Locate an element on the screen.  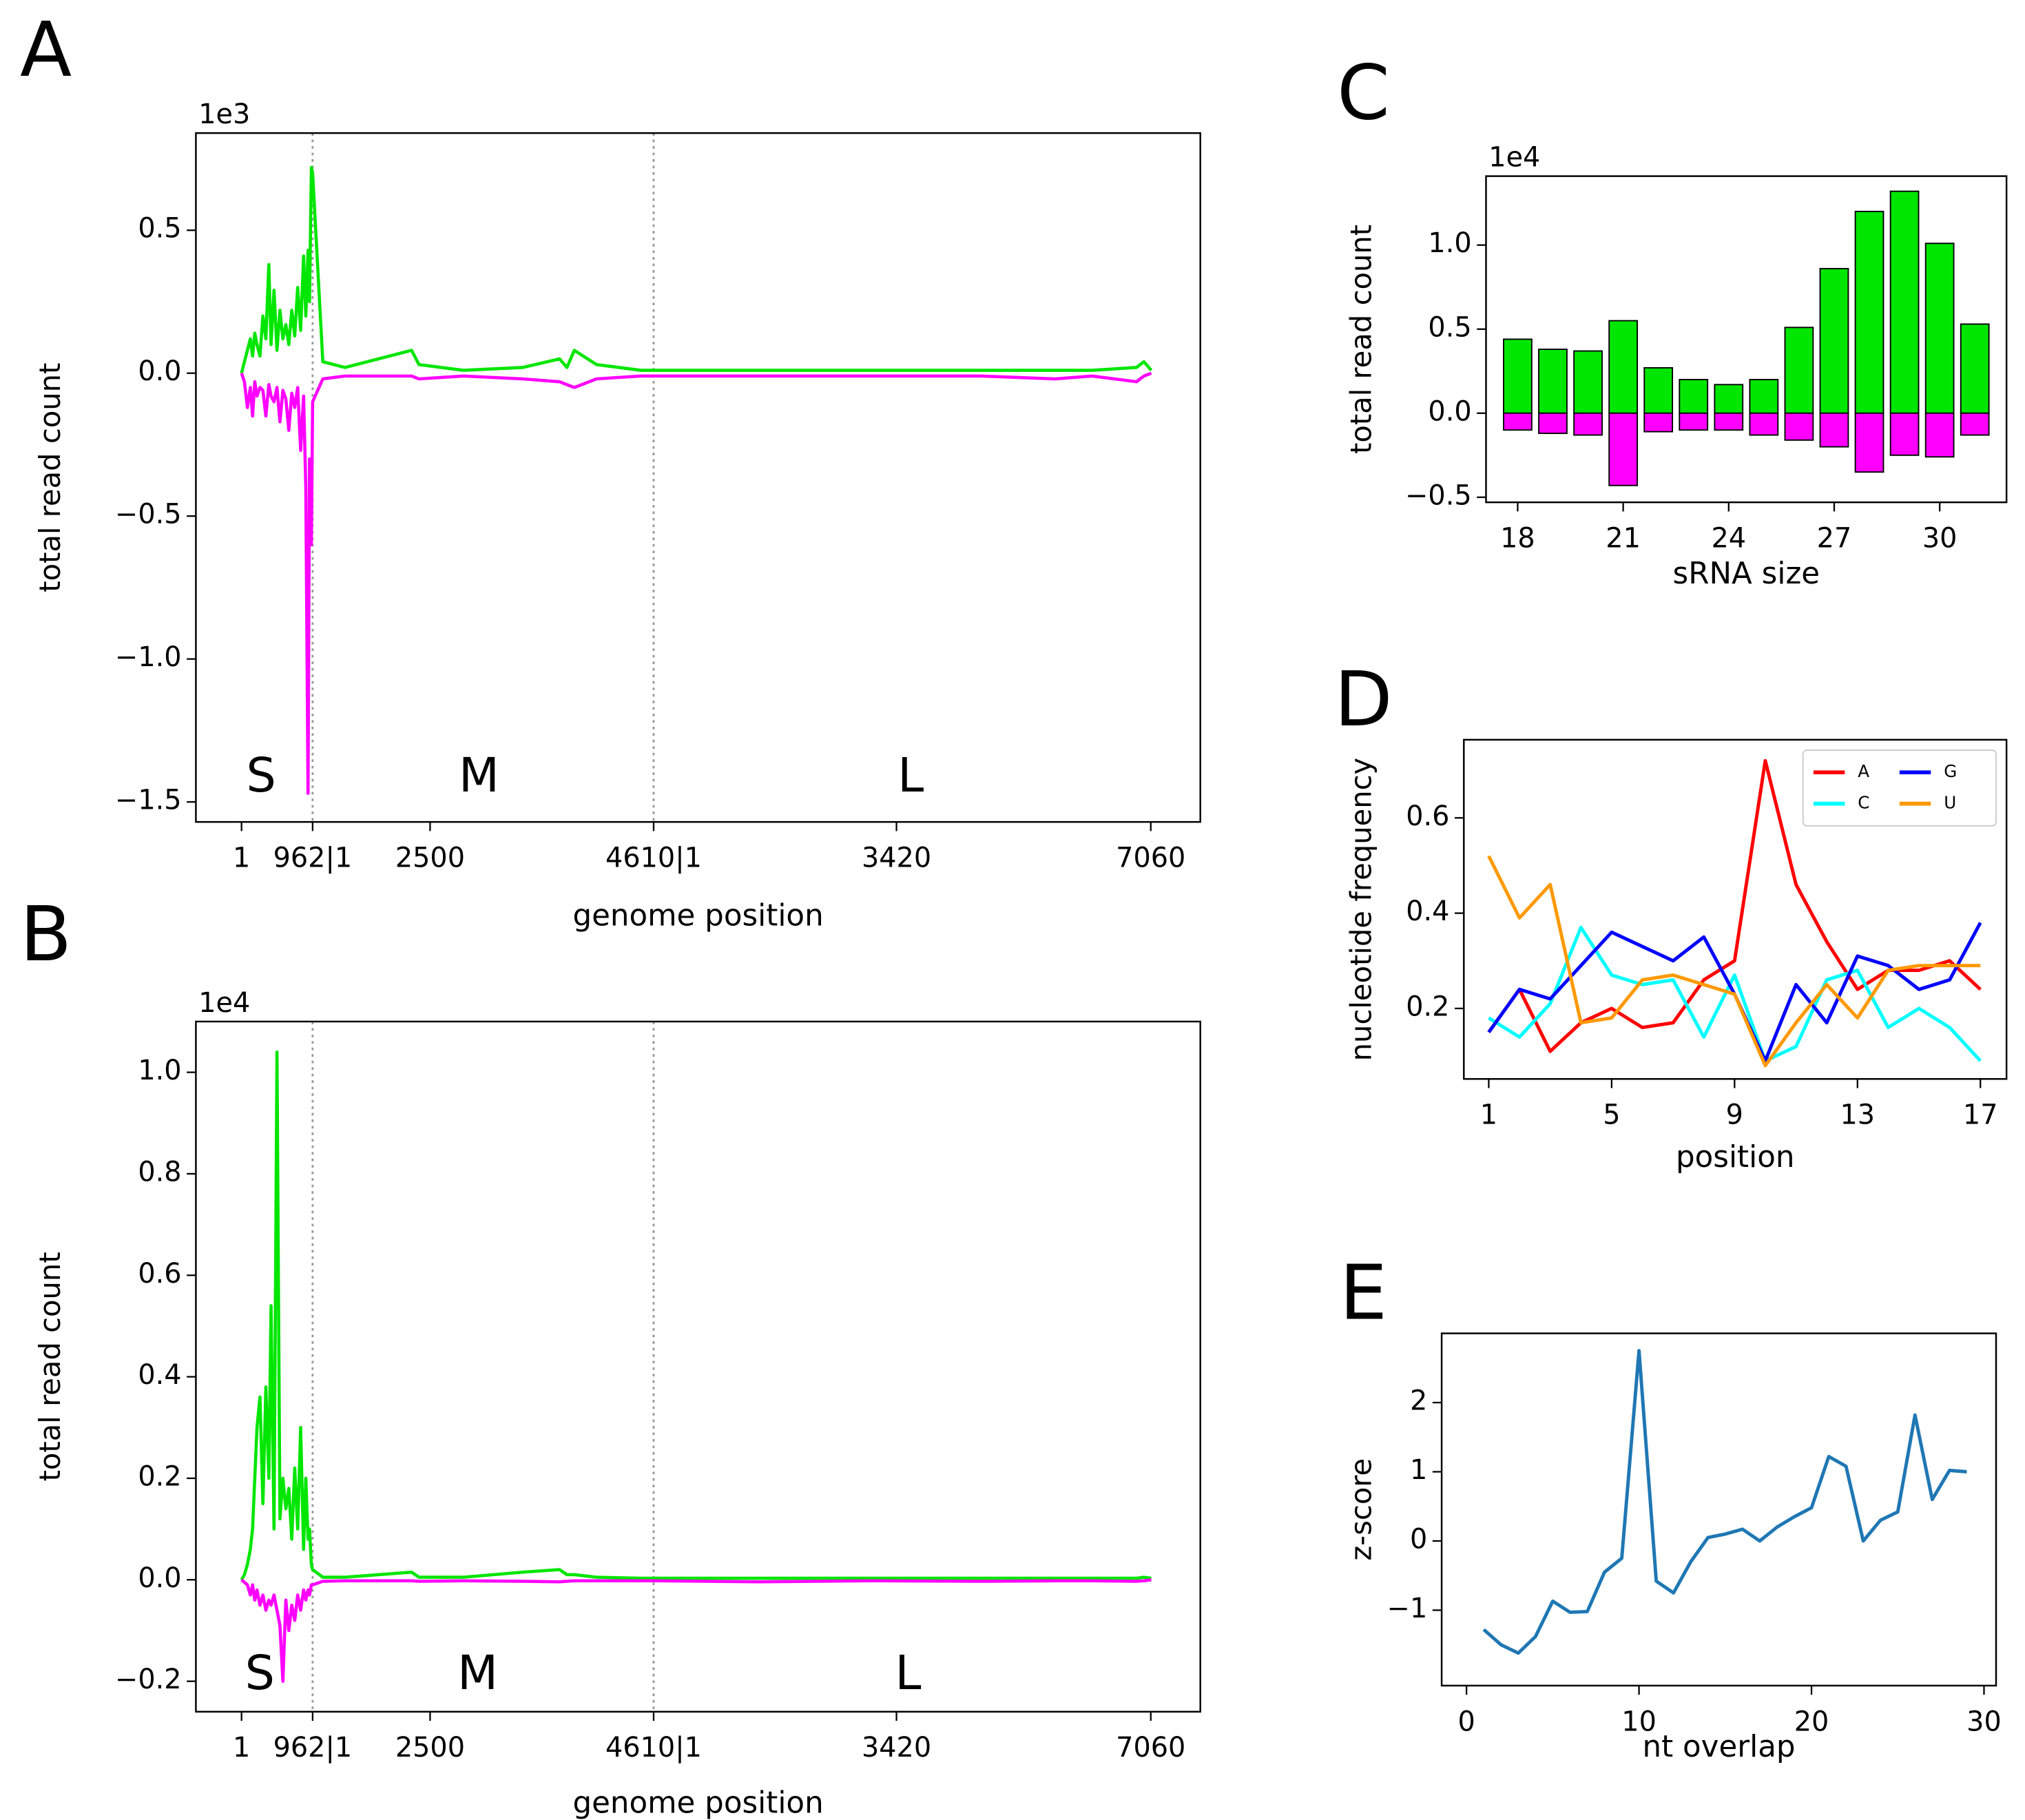
x-tick-label: 21 is located at coordinates (1624, 539).